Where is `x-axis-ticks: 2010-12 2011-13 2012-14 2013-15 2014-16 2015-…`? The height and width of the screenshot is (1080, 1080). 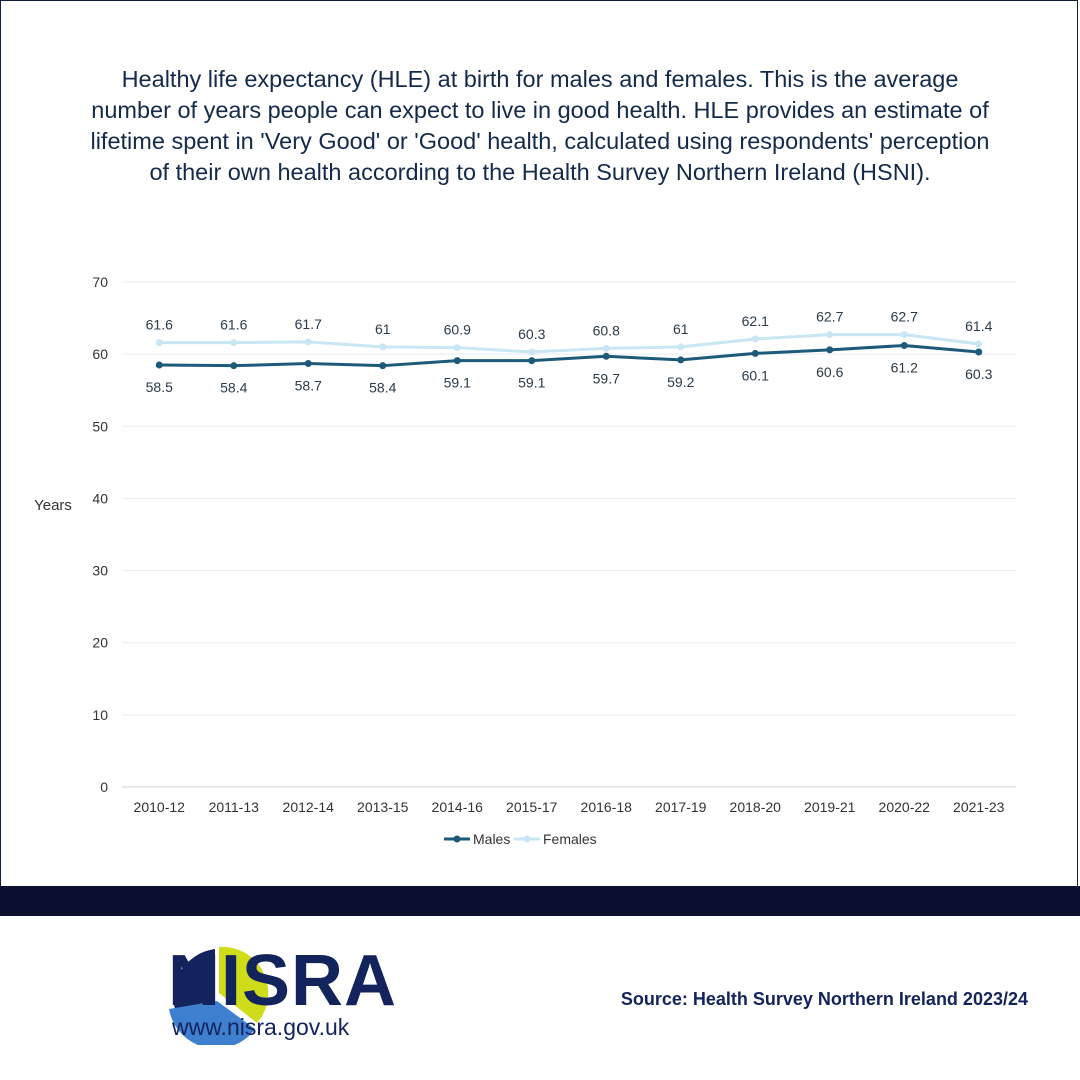 x-axis-ticks: 2010-12 2011-13 2012-14 2013-15 2014-16 2015-… is located at coordinates (569, 807).